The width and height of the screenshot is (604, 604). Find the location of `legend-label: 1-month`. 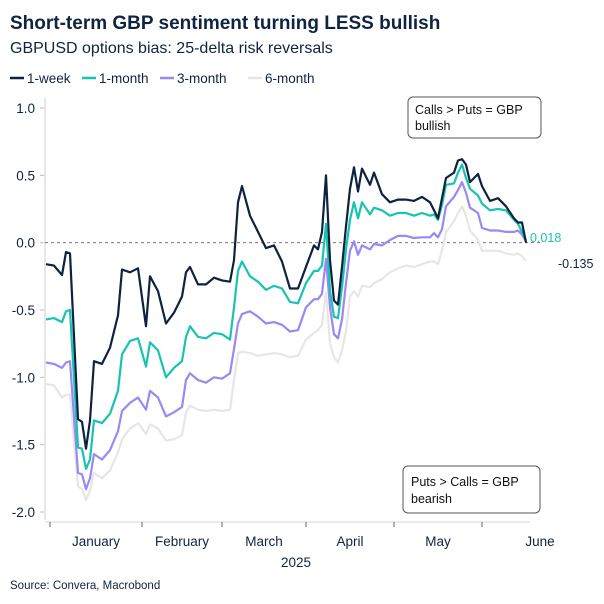

legend-label: 1-month is located at coordinates (124, 78).